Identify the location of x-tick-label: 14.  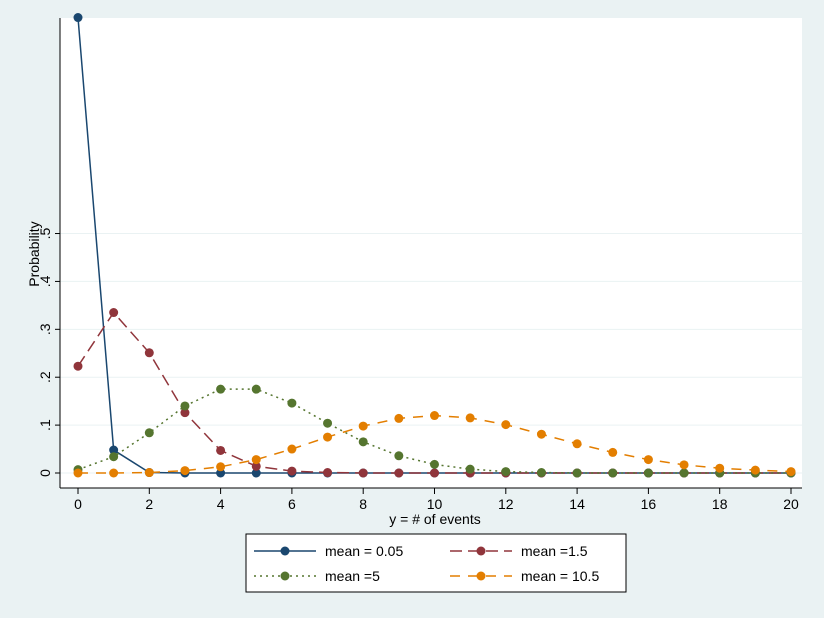
(577, 504).